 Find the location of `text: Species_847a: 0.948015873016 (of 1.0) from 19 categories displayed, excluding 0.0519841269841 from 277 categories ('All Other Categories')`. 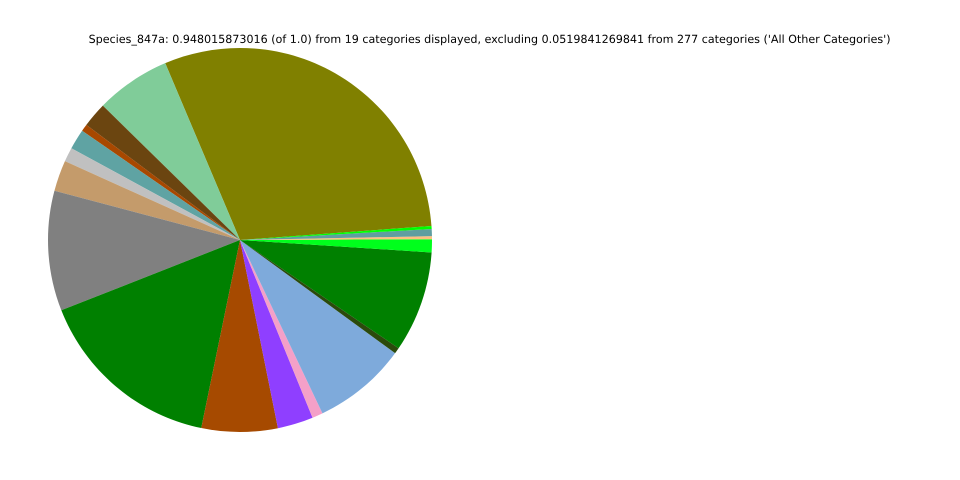

text: Species_847a: 0.948015873016 (of 1.0) from 19 categories displayed, excluding 0.0519841269841 from 277 categories ('All Other Categories') is located at coordinates (489, 40).